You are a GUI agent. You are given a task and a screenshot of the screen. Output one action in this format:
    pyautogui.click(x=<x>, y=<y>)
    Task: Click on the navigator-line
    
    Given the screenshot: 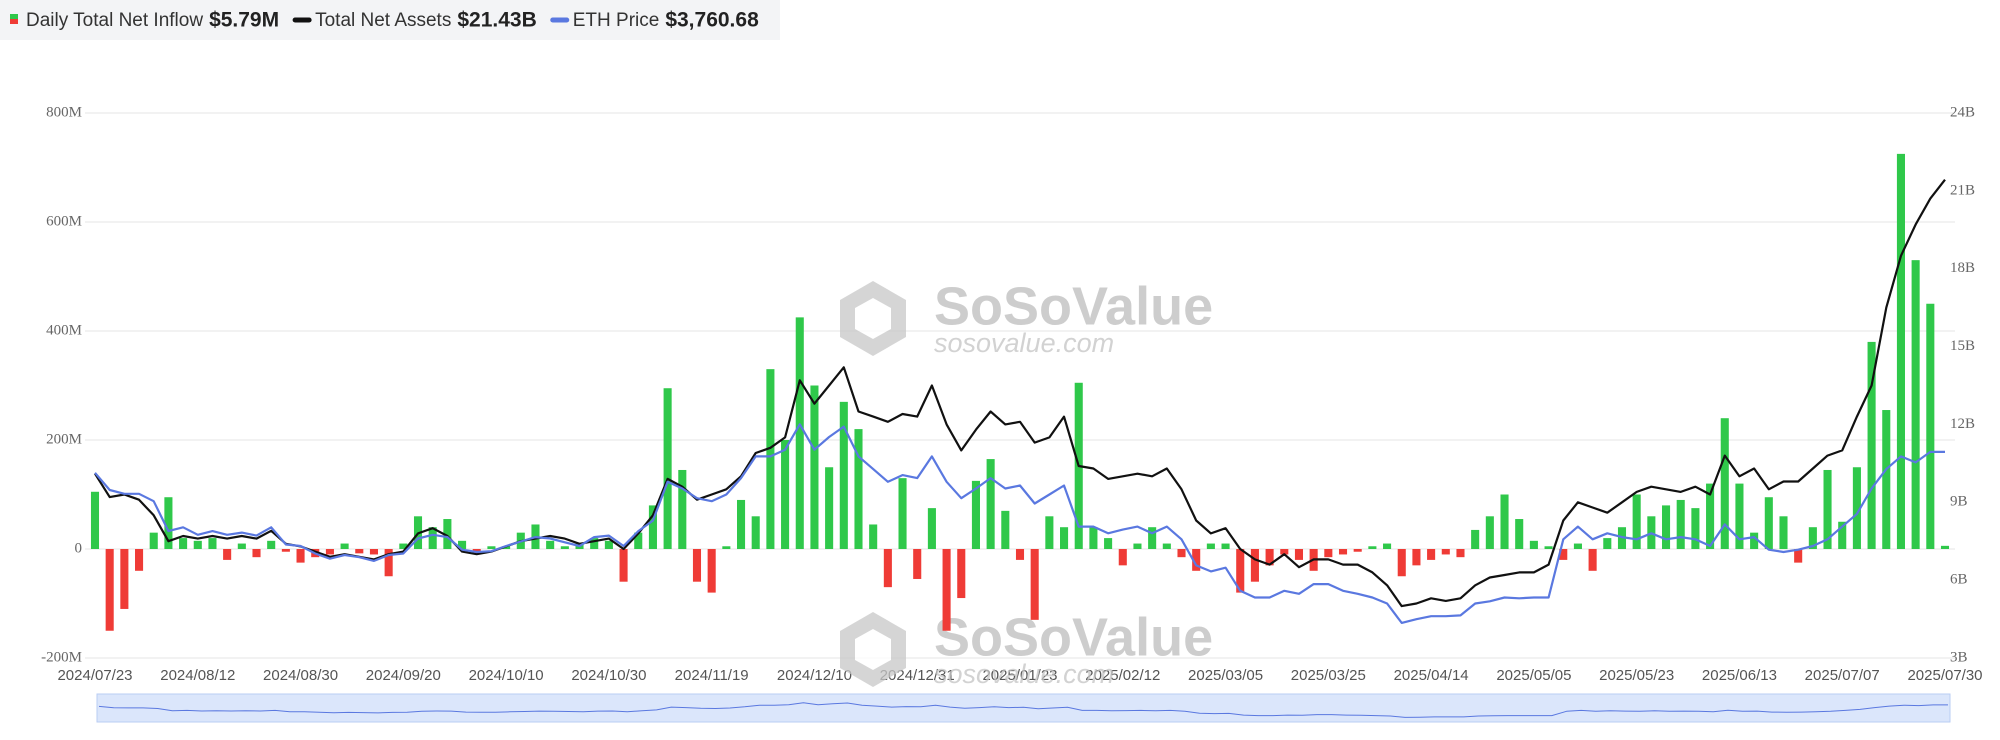 What is the action you would take?
    pyautogui.click(x=1023, y=710)
    